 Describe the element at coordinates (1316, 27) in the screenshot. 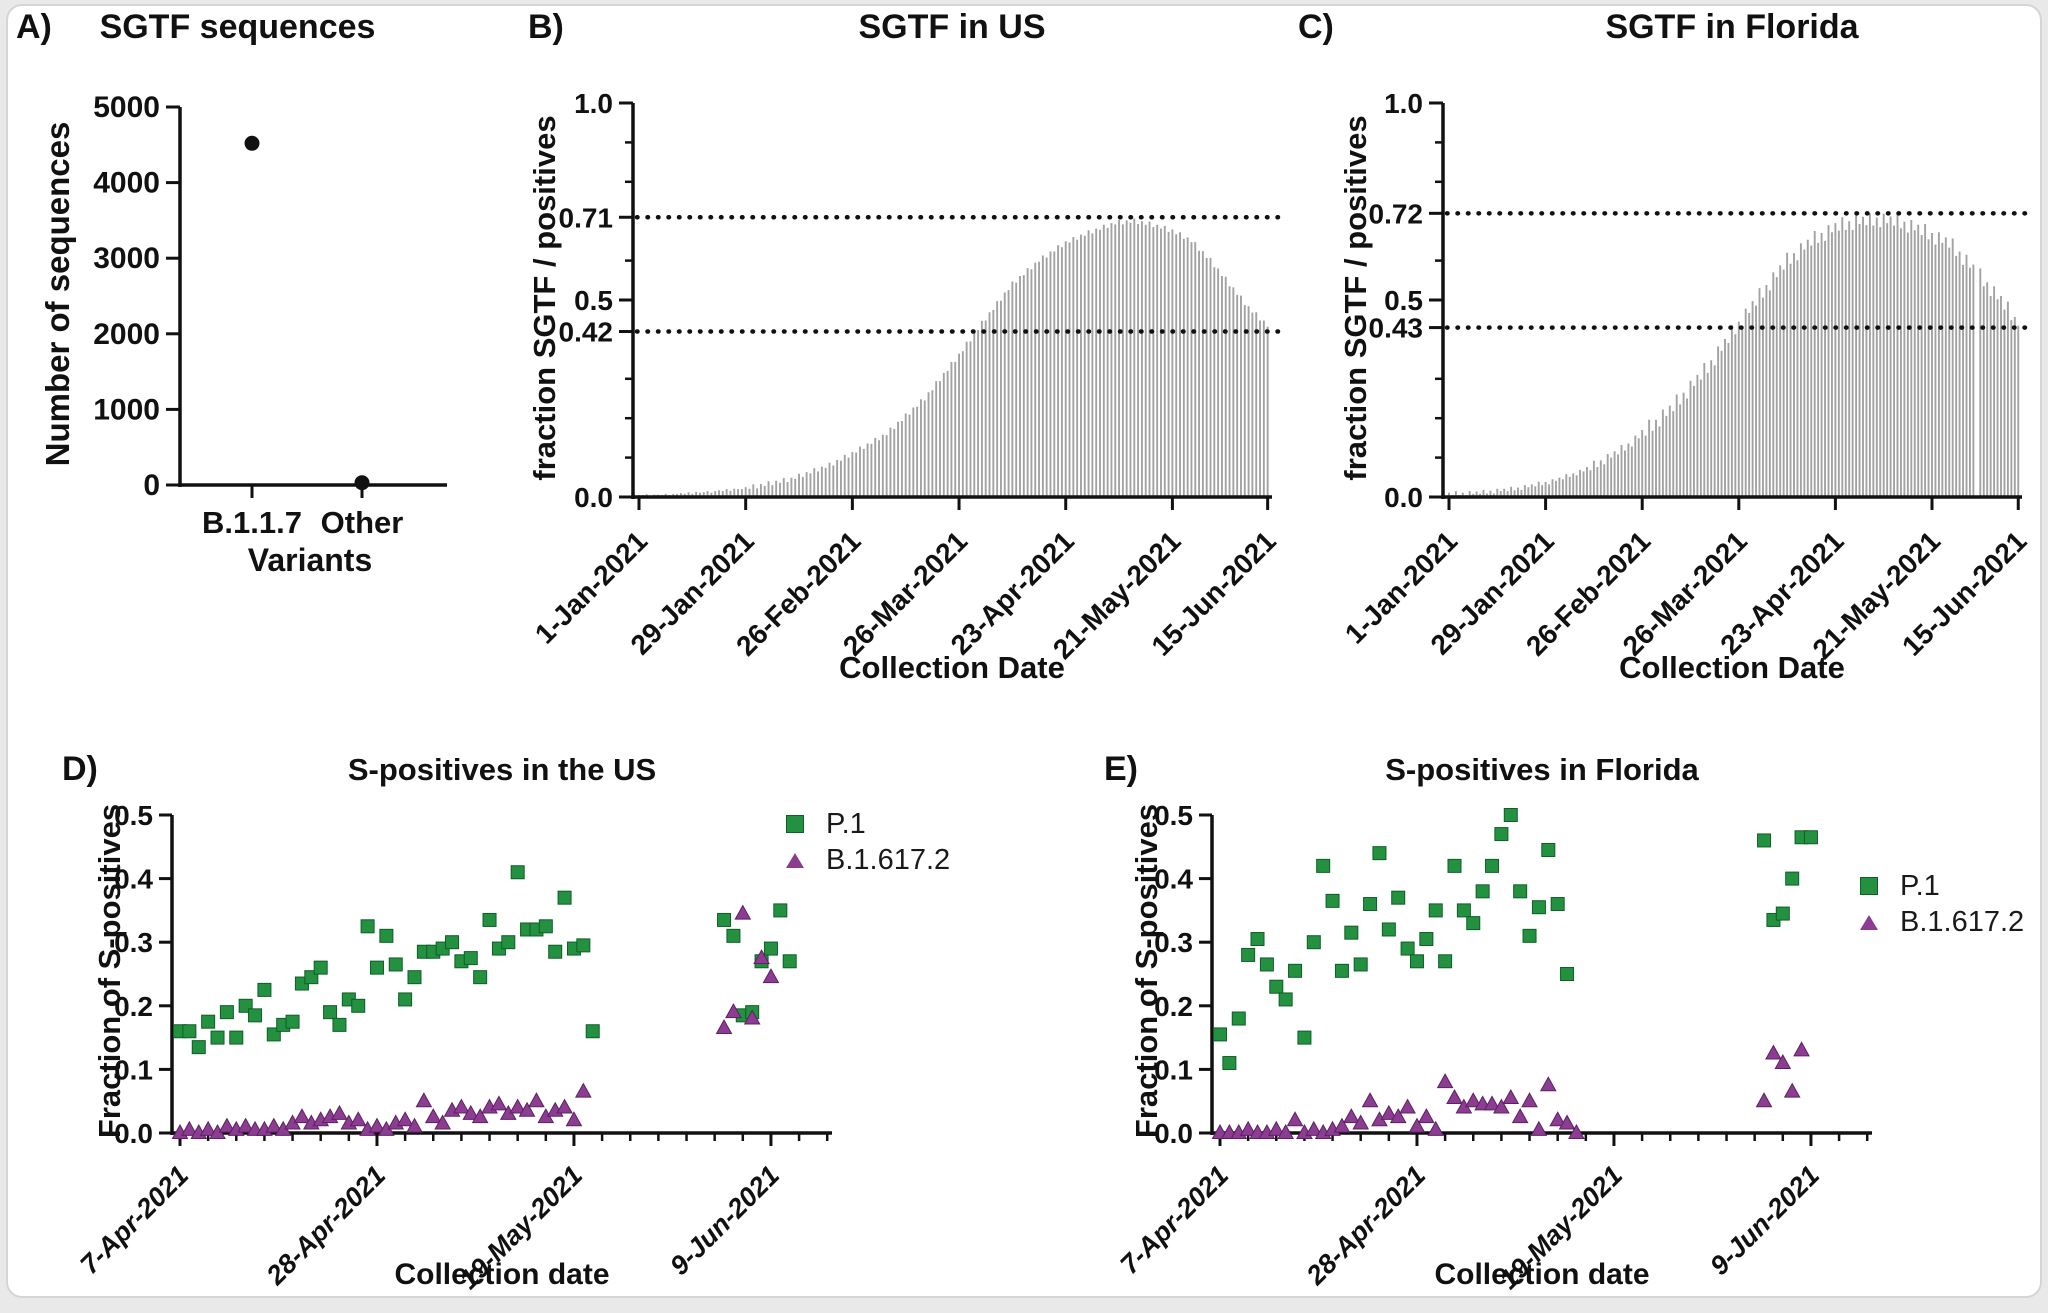

I see `panel-c-letter: C)` at that location.